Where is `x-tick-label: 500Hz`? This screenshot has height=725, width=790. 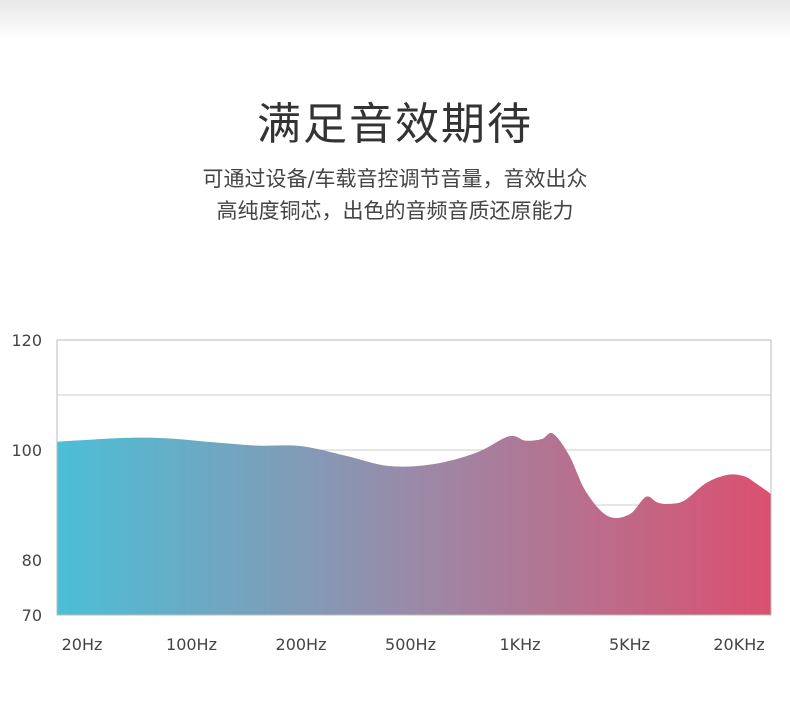 x-tick-label: 500Hz is located at coordinates (410, 644).